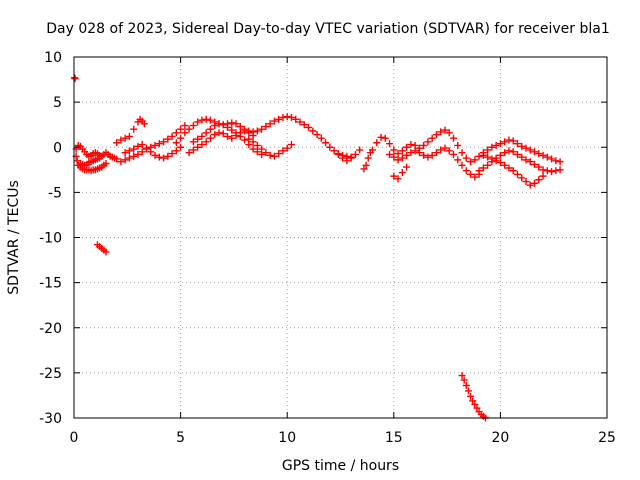 The image size is (640, 480). What do you see at coordinates (50, 419) in the screenshot?
I see `y-tick-label: -30` at bounding box center [50, 419].